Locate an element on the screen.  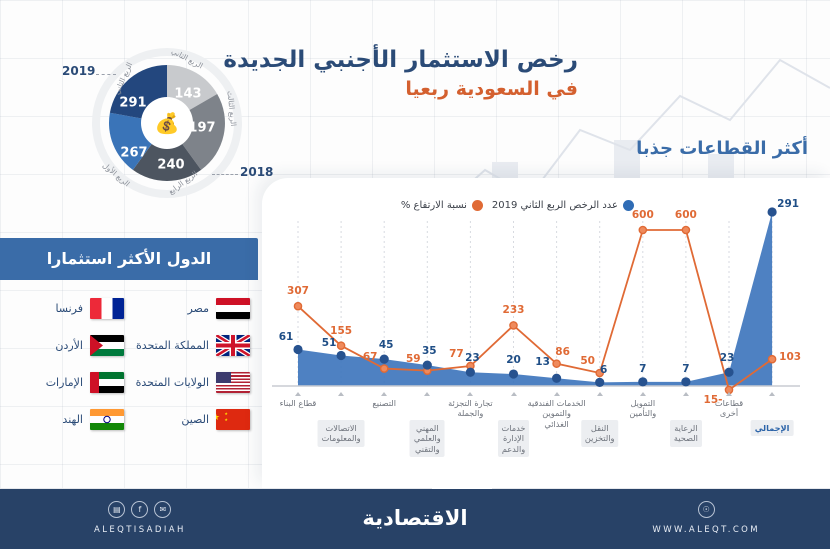
x-axis-label: تجارة التجزئة والجملة is located at coordinates (470, 408).